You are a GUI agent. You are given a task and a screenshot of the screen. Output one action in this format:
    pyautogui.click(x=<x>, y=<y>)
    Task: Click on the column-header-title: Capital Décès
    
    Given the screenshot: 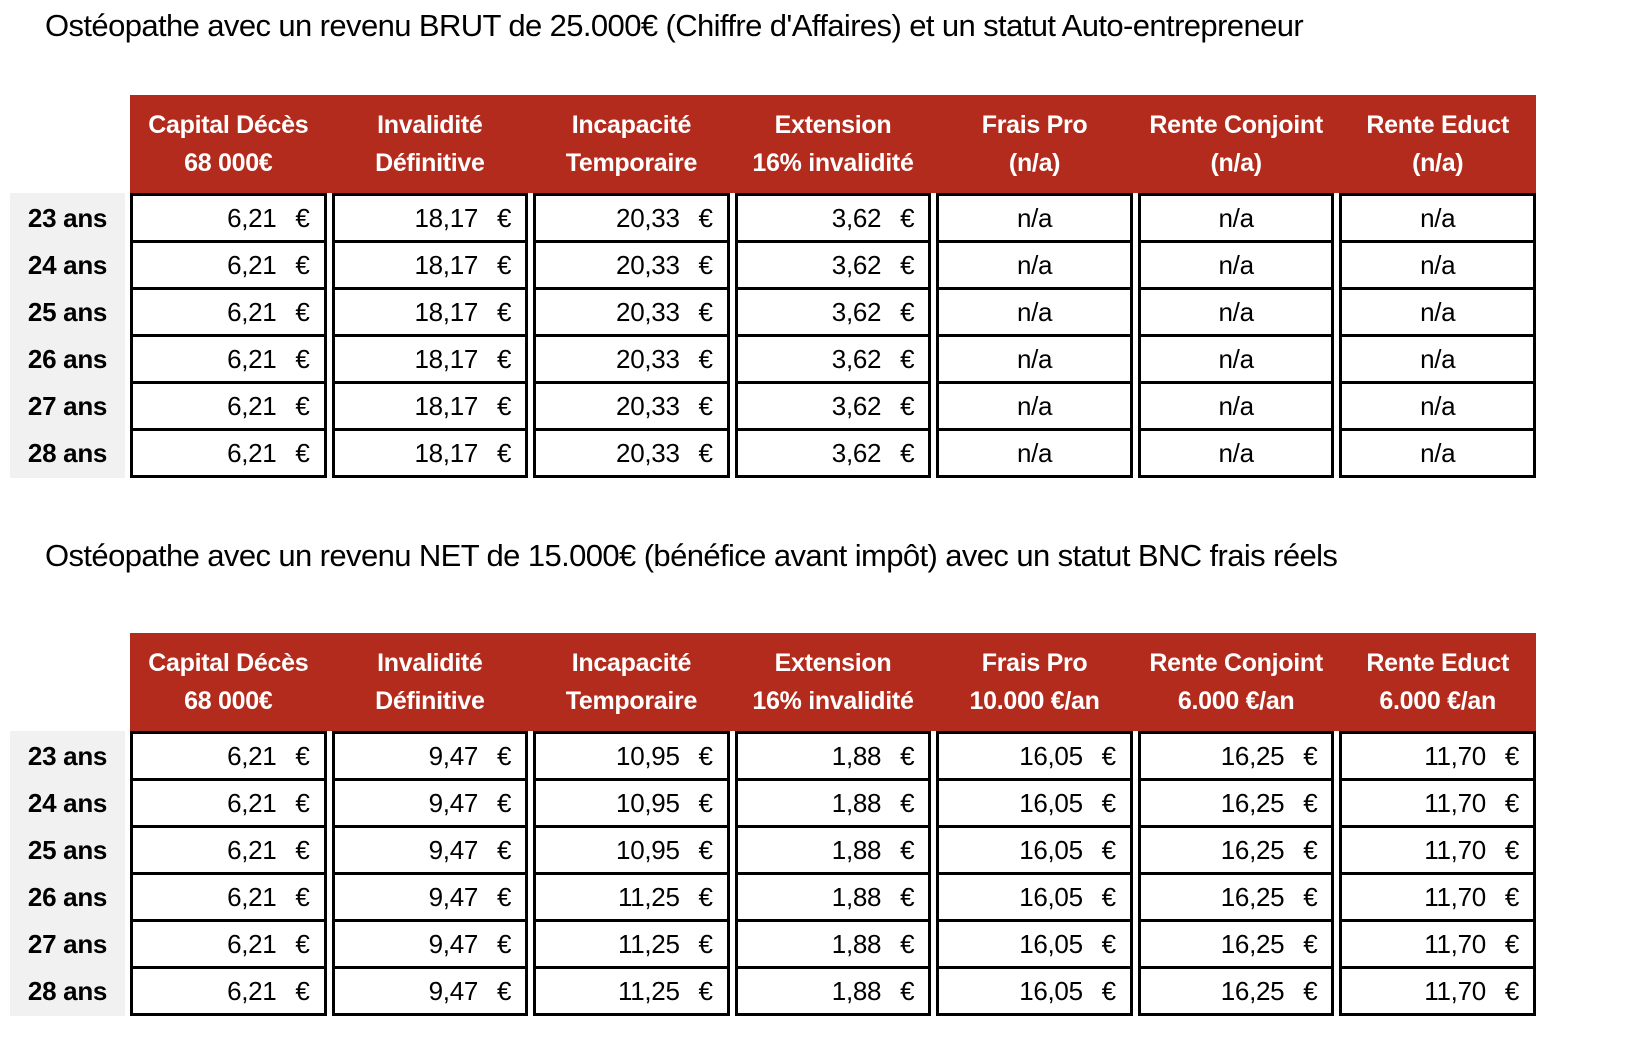 What is the action you would take?
    pyautogui.click(x=228, y=663)
    